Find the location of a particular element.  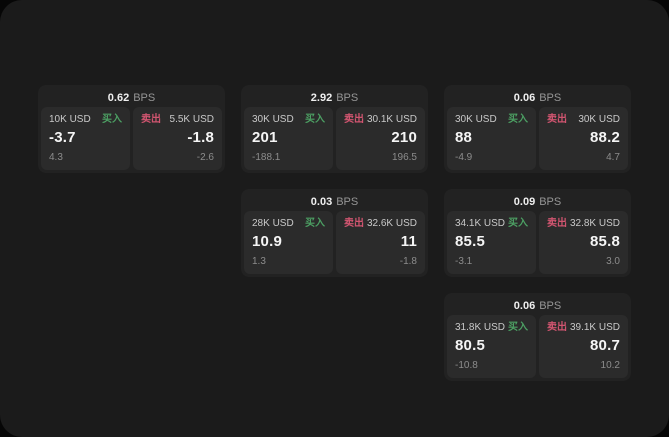

sell-panel-top: 卖出 39.1K USD is located at coordinates (583, 328).